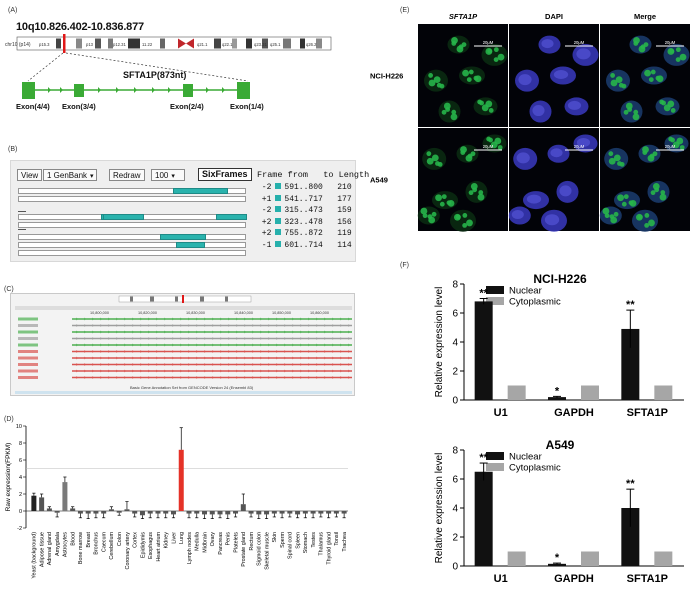  I want to click on redraw-button: Redraw, so click(127, 175).